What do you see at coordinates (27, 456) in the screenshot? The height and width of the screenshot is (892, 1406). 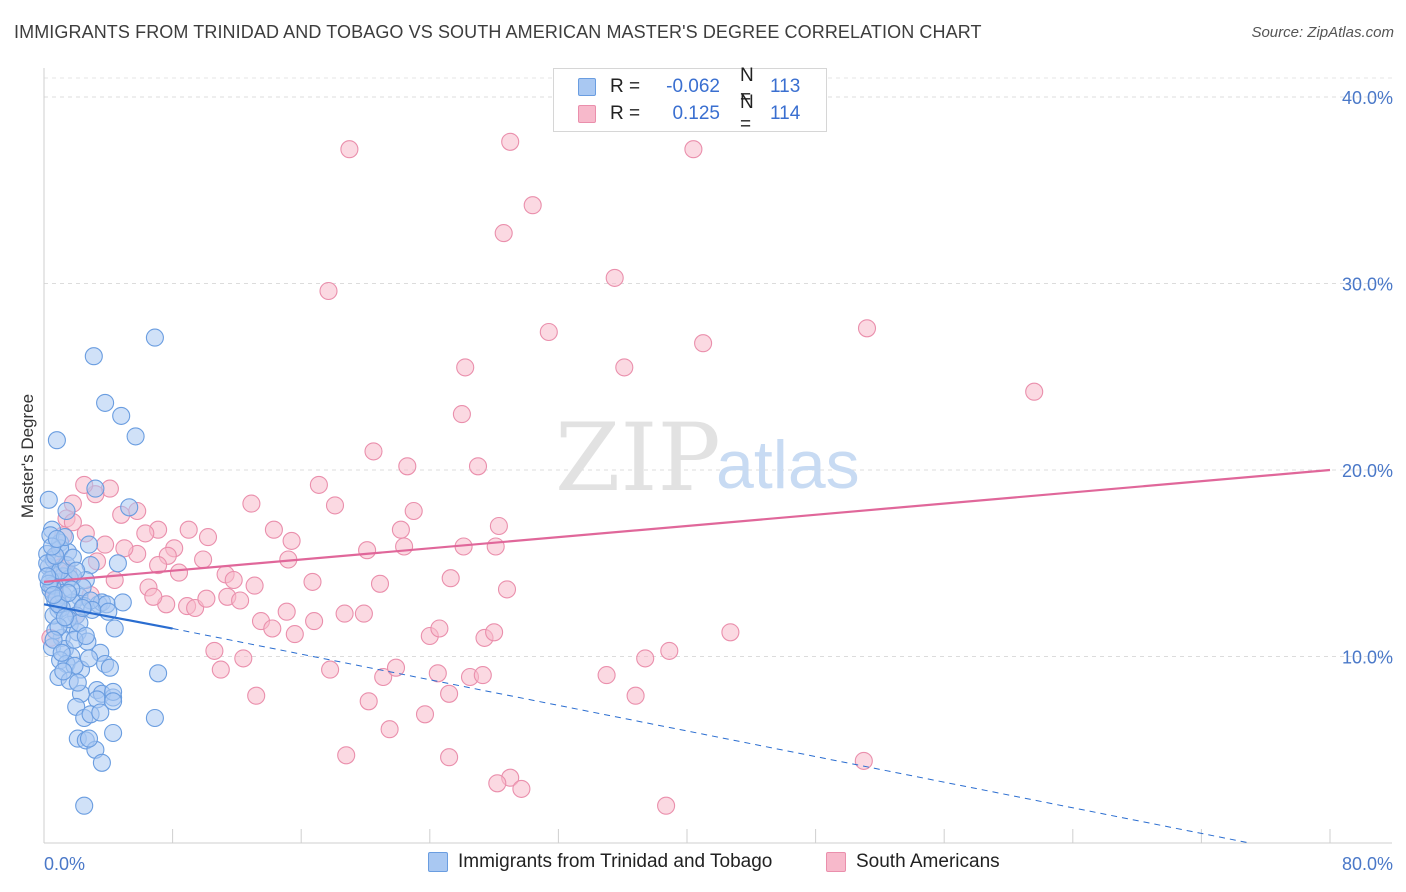 I see `y-axis-label: Master's Degree` at bounding box center [27, 456].